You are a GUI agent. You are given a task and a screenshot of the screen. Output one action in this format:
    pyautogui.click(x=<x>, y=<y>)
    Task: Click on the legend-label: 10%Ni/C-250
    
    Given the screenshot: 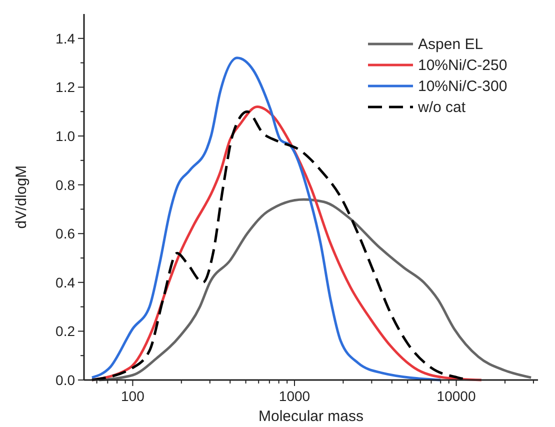 What is the action you would take?
    pyautogui.click(x=463, y=65)
    